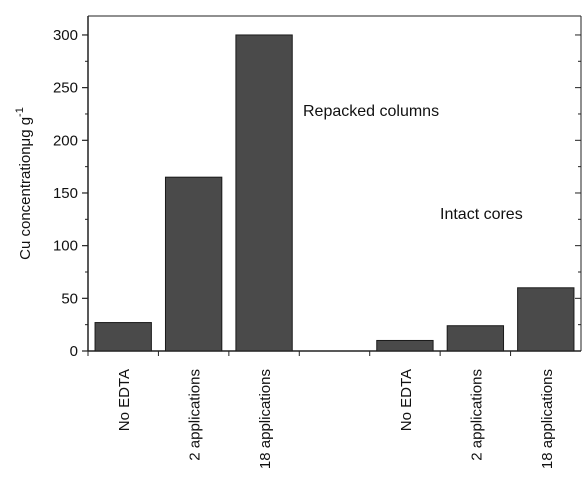 The width and height of the screenshot is (584, 504). Describe the element at coordinates (481, 214) in the screenshot. I see `annotation-intact-cores: Intact cores` at that location.